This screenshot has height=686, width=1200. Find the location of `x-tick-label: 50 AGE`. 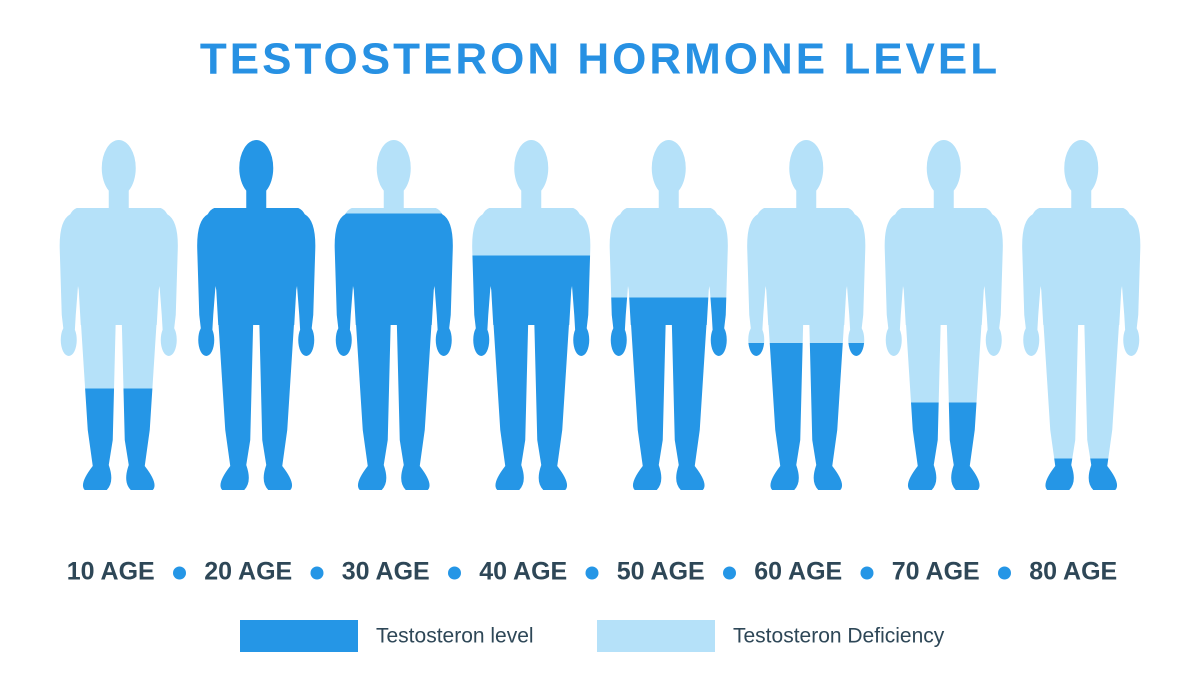

x-tick-label: 50 AGE is located at coordinates (661, 572).